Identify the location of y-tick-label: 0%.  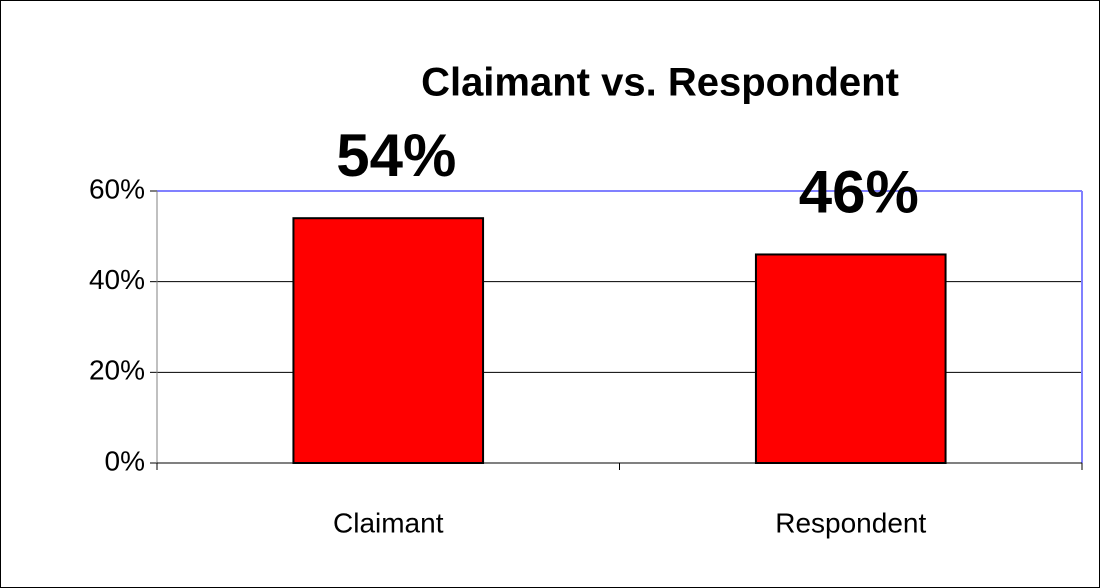
(125, 460).